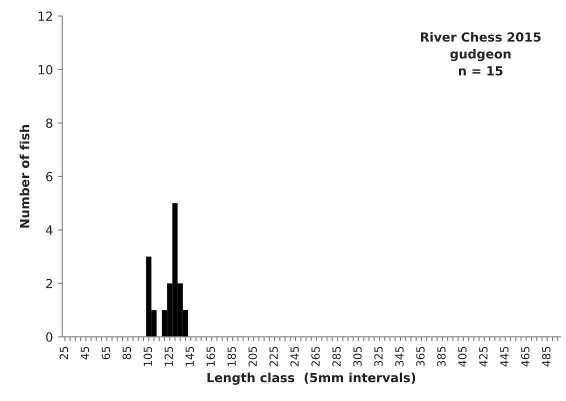  What do you see at coordinates (231, 356) in the screenshot?
I see `x-tick-label: 185` at bounding box center [231, 356].